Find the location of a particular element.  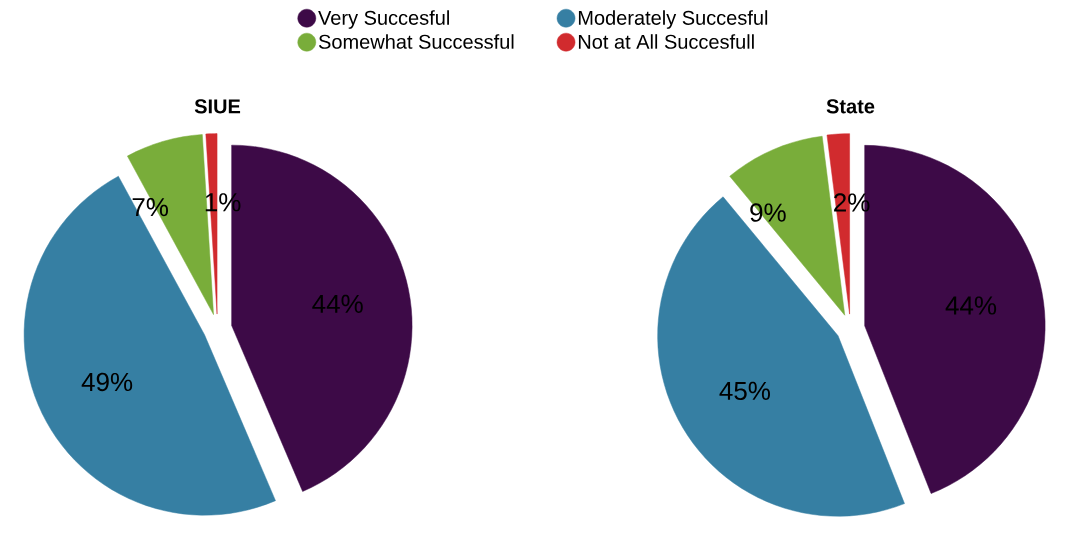

data-label: 1% is located at coordinates (223, 202).